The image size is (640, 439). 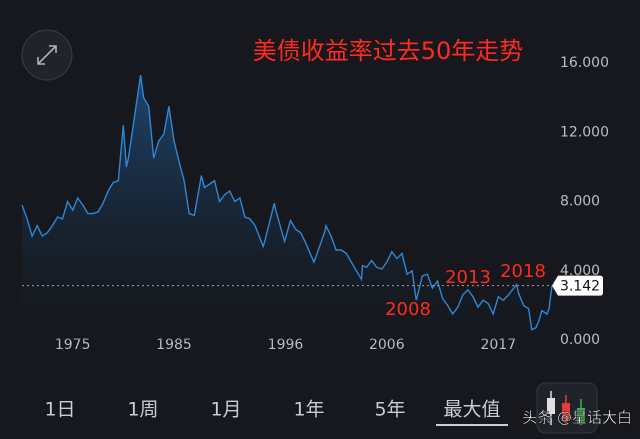 I want to click on y-tick-label: 8.000, so click(x=580, y=202).